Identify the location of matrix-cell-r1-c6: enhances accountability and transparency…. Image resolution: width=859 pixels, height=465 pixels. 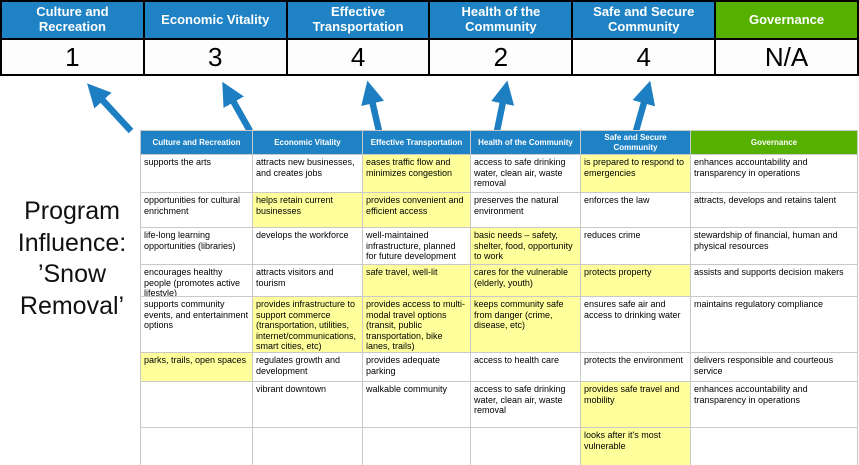
(774, 174).